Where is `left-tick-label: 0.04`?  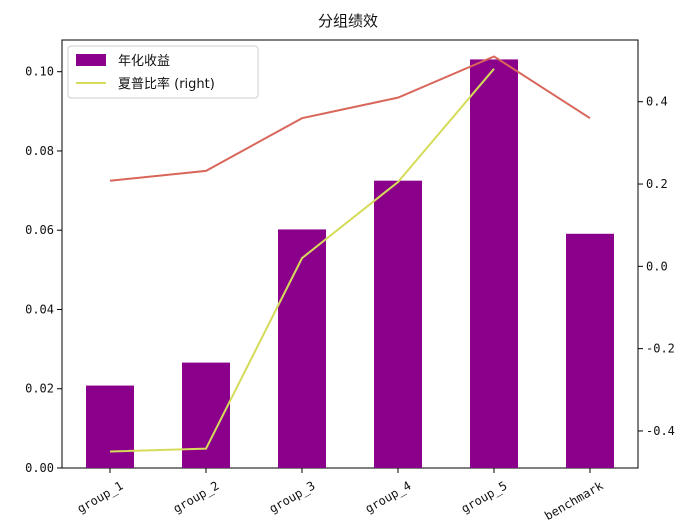
left-tick-label: 0.04 is located at coordinates (39, 309).